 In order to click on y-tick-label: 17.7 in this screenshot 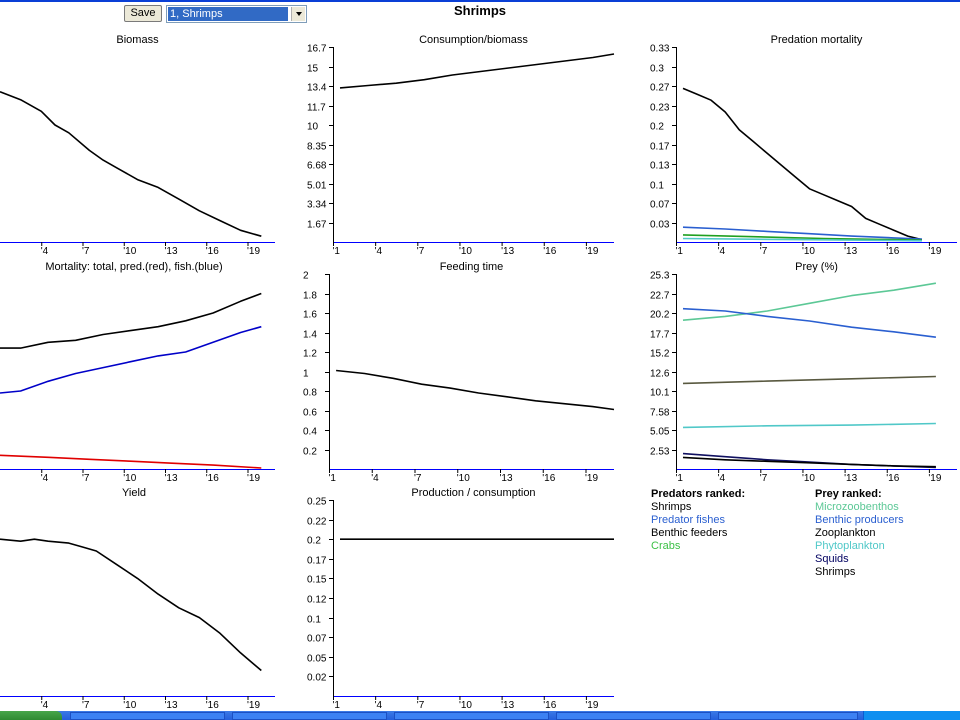, I will do `click(660, 335)`.